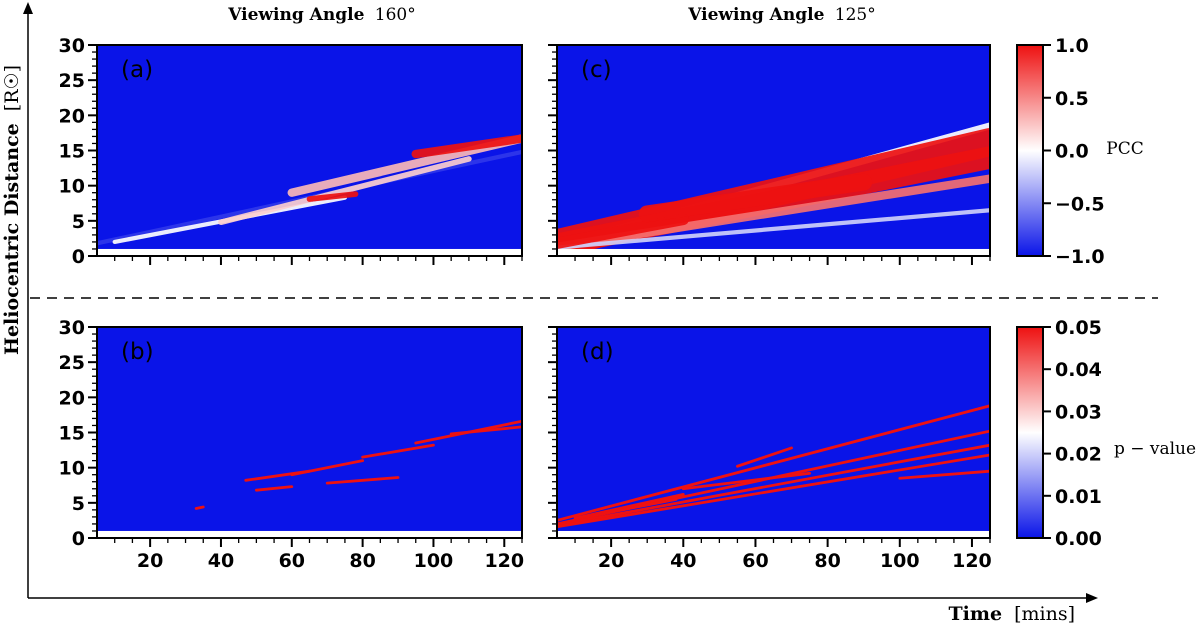  What do you see at coordinates (1080, 257) in the screenshot?
I see `colorbar-tick-label: −1.0` at bounding box center [1080, 257].